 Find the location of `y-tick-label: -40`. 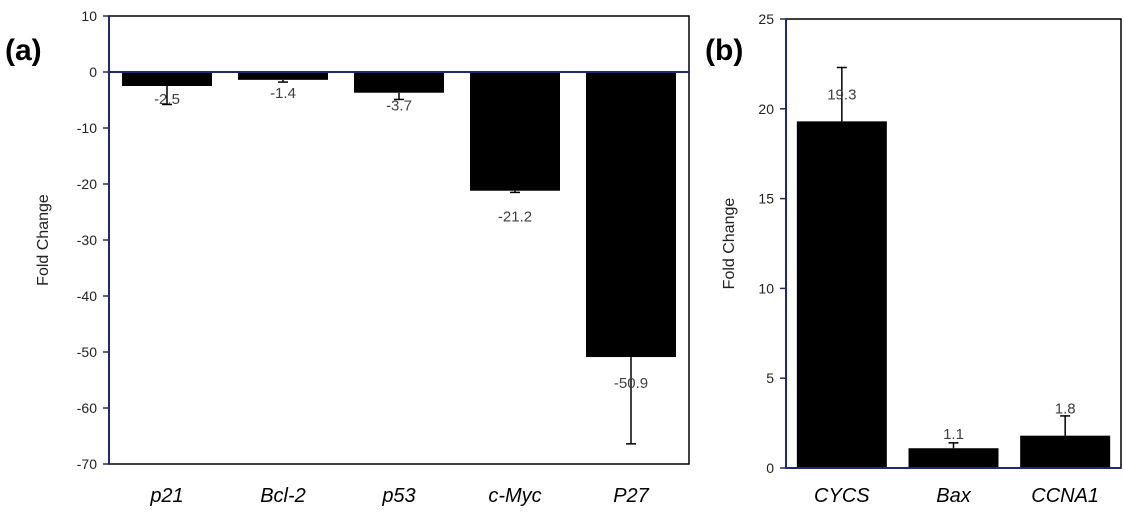

y-tick-label: -40 is located at coordinates (87, 296).